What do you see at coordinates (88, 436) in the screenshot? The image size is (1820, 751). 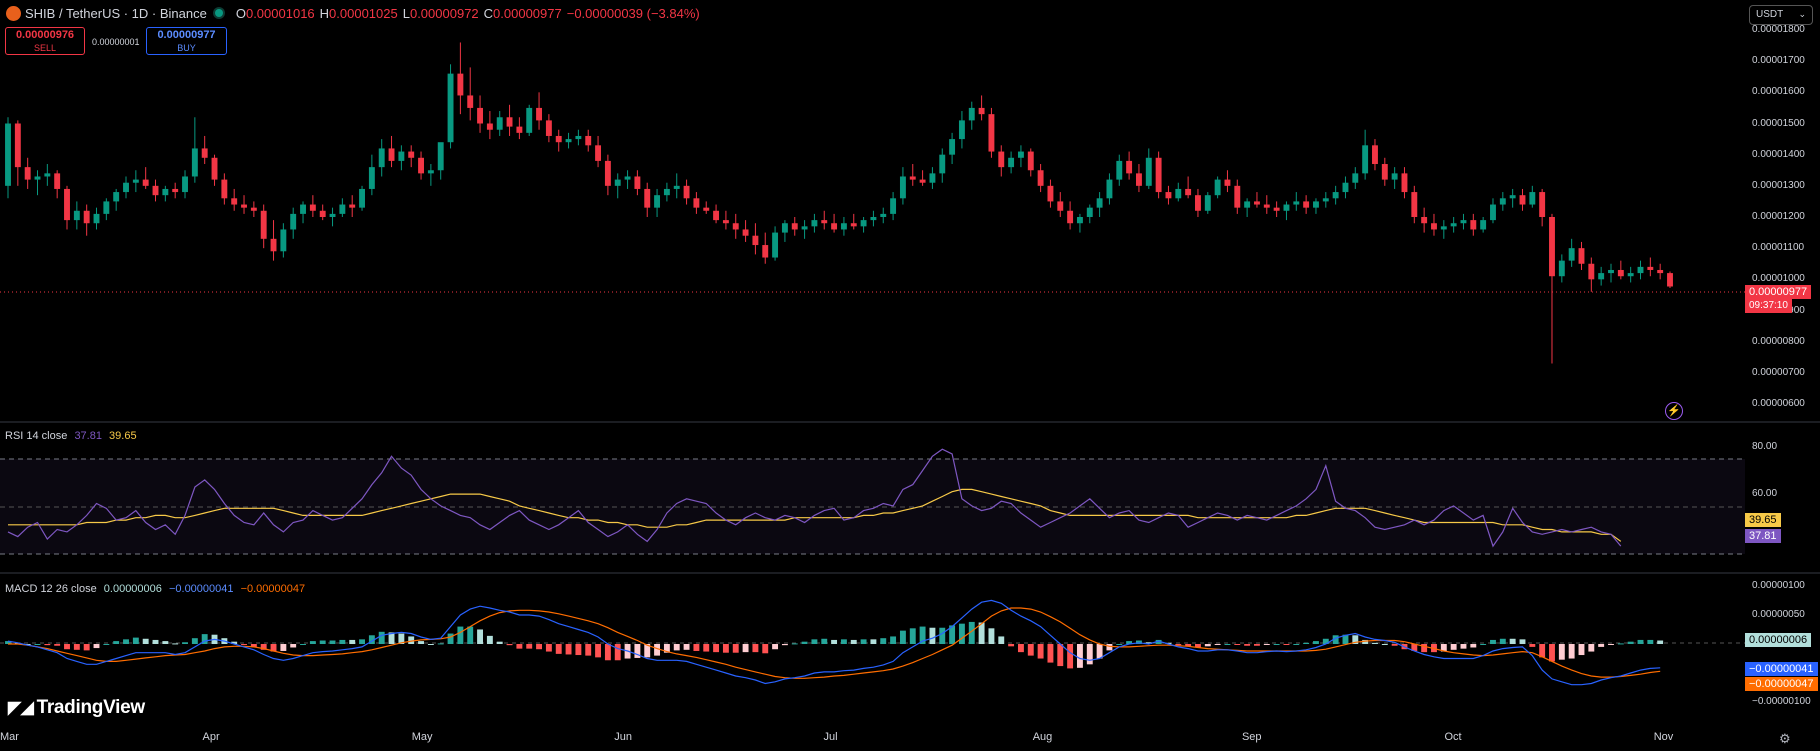 I see `rsi-legend-value: 37.81` at bounding box center [88, 436].